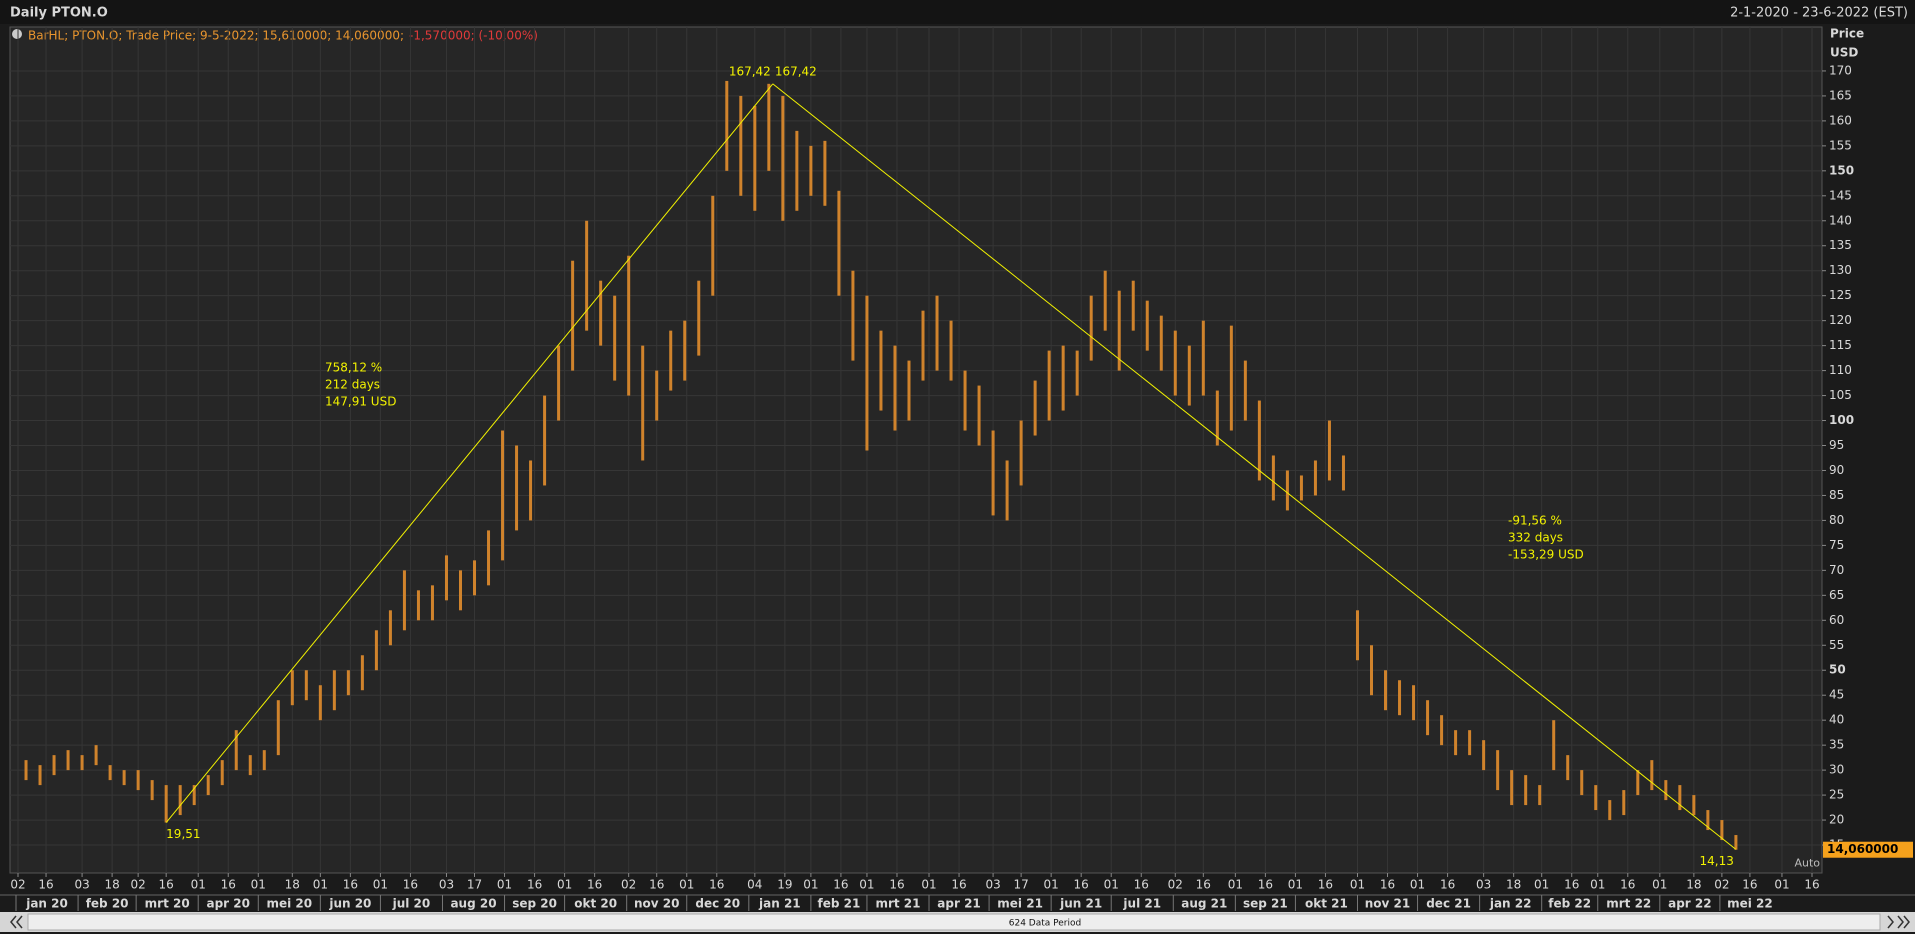  Describe the element at coordinates (1840, 70) in the screenshot. I see `y-tick-label: 170` at that location.